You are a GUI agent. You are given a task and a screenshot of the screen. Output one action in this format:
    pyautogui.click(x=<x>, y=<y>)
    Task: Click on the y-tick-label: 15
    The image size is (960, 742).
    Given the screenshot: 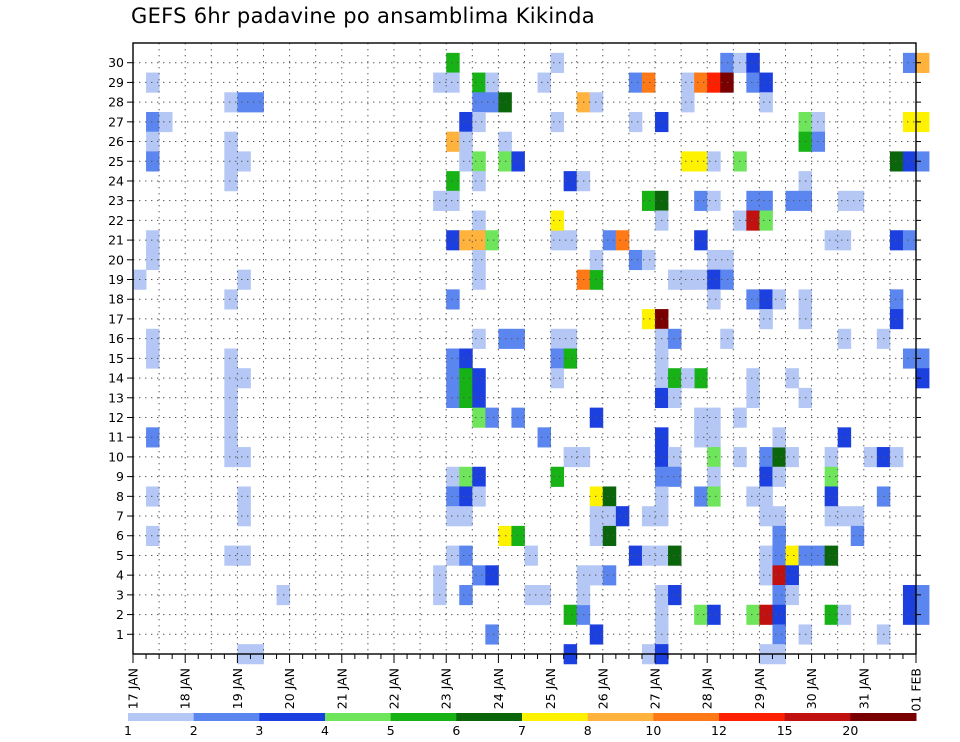 What is the action you would take?
    pyautogui.click(x=116, y=358)
    